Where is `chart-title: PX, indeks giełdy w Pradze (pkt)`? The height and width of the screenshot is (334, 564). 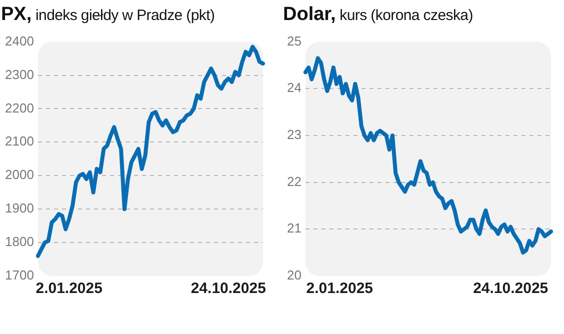
chart-title: PX, indeks giełdy w Pradze (pkt) is located at coordinates (108, 14).